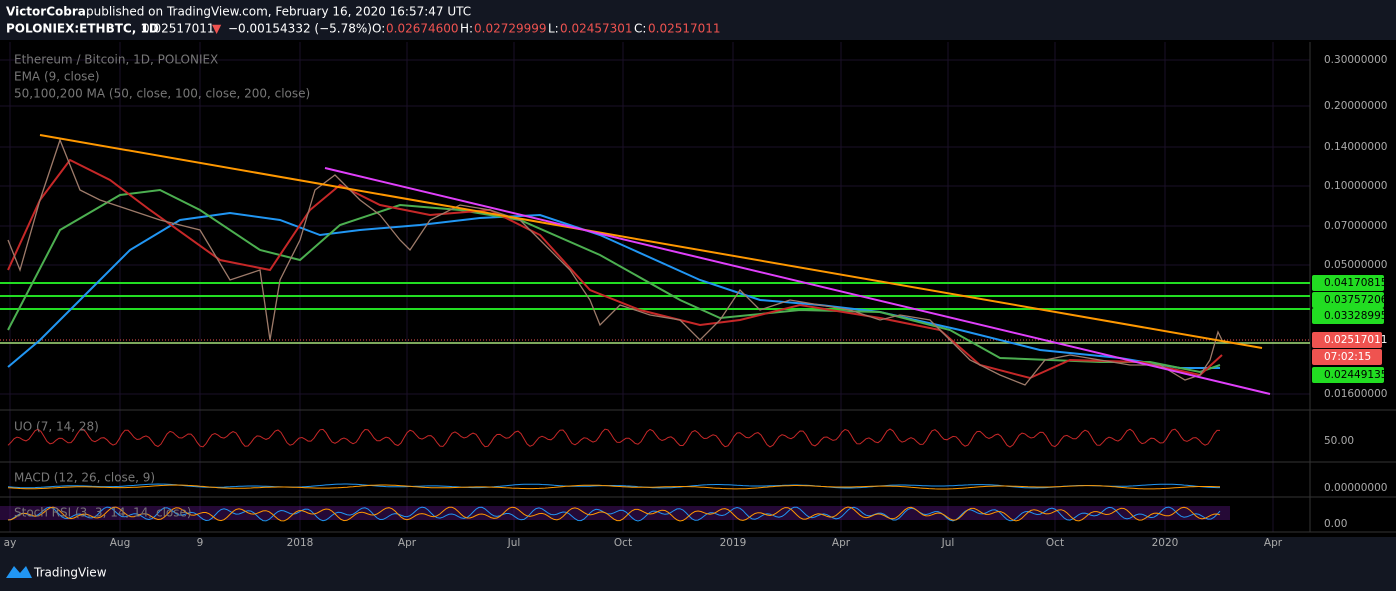 The width and height of the screenshot is (1396, 591). I want to click on price-badge-text: 0.02449135, so click(1355, 375).